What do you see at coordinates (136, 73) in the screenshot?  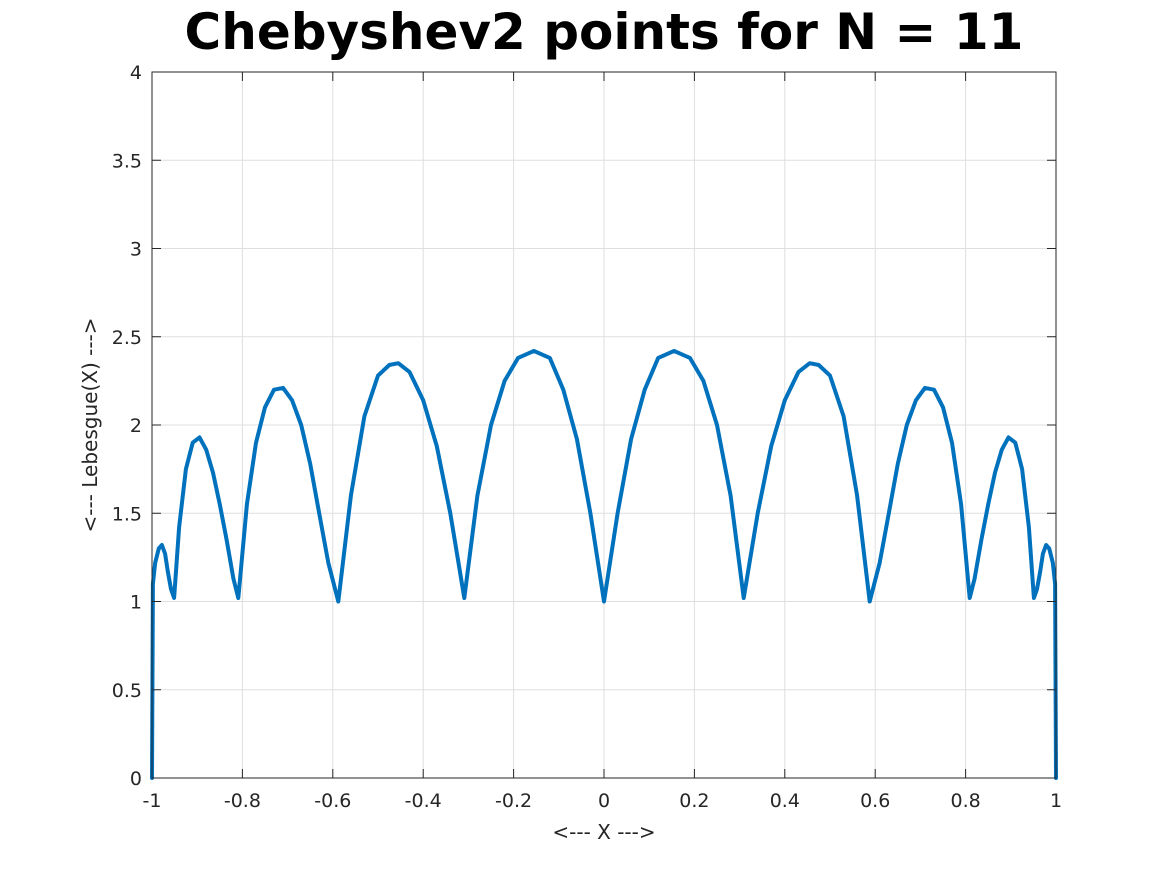 I see `y-tick-label: 4` at bounding box center [136, 73].